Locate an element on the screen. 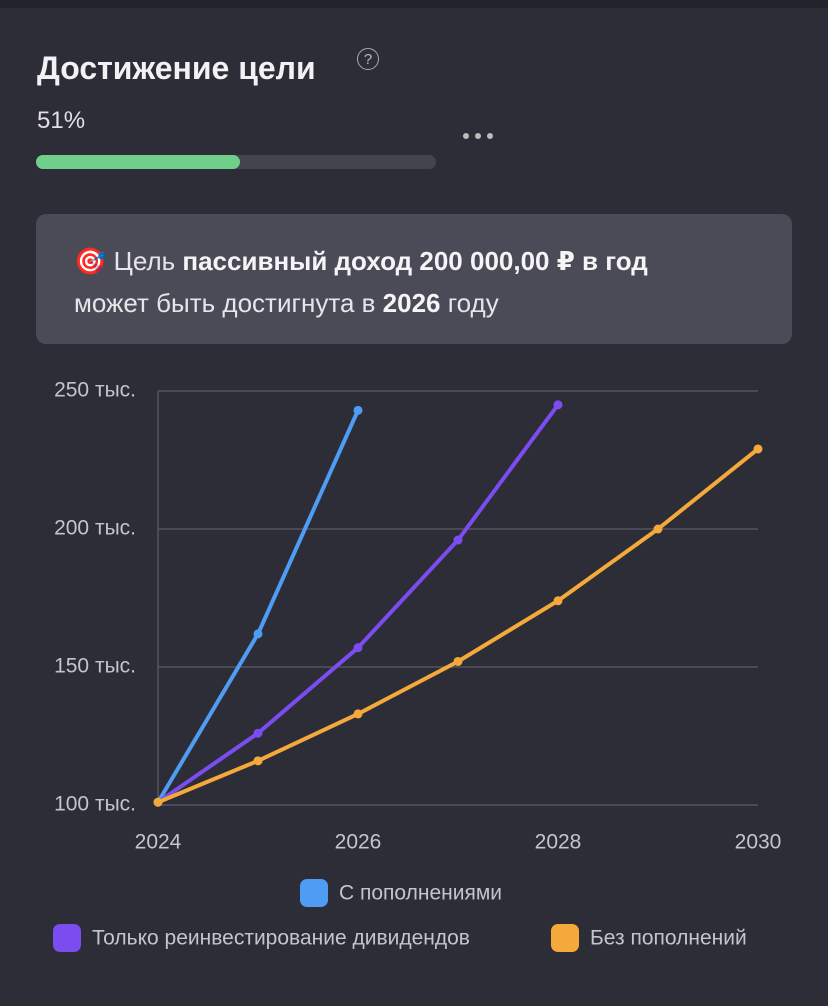  text: может быть достигнута в is located at coordinates (225, 303).